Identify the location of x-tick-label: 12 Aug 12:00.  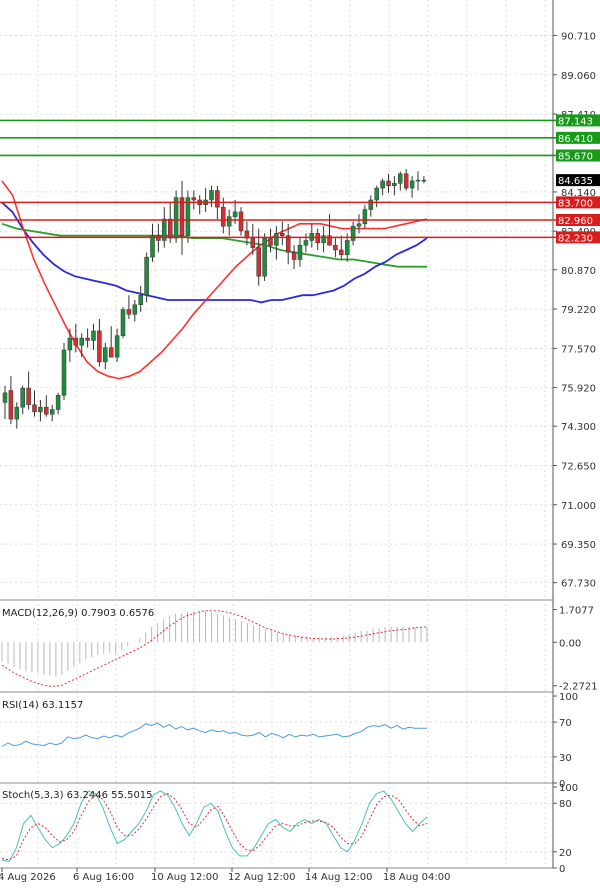
(261, 877).